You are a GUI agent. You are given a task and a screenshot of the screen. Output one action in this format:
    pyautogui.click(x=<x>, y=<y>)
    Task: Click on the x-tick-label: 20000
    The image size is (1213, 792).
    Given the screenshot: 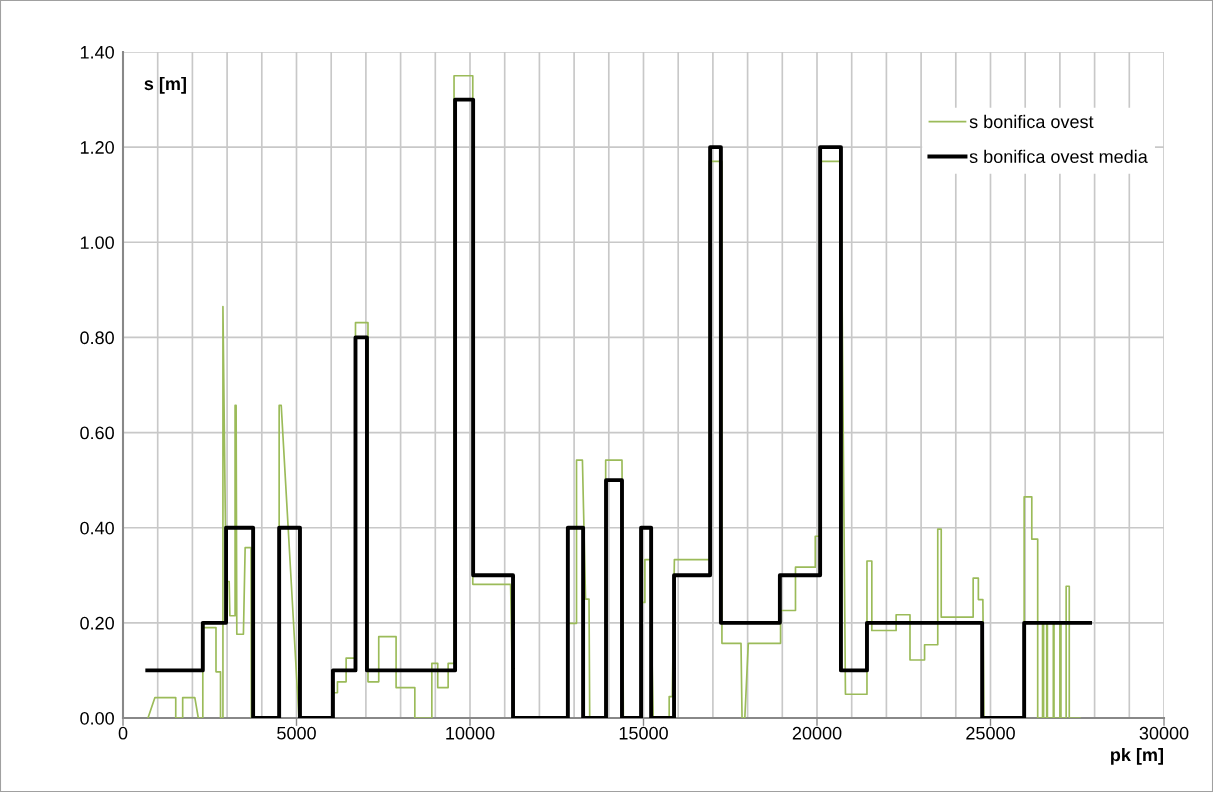 What is the action you would take?
    pyautogui.click(x=817, y=733)
    